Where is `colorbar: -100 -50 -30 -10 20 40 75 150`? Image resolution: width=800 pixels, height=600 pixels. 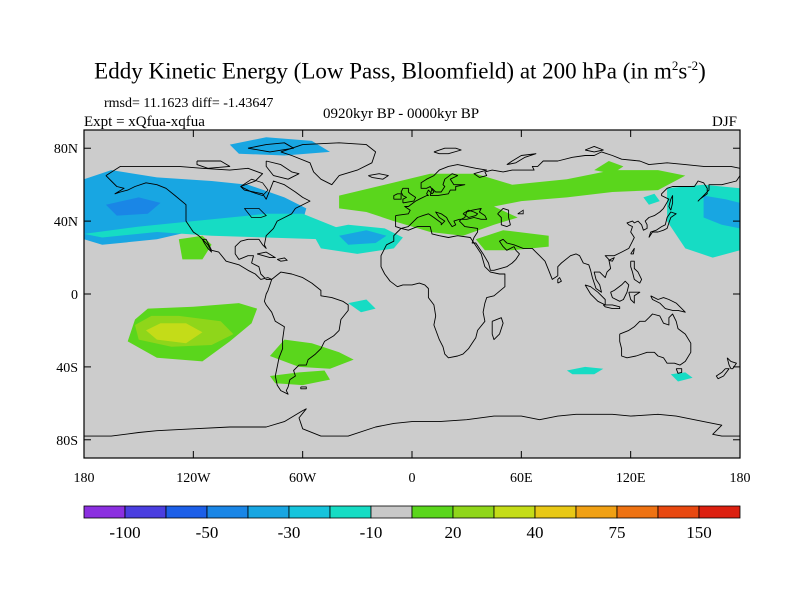
colorbar: -100 -50 -30 -10 20 40 75 150 is located at coordinates (412, 523).